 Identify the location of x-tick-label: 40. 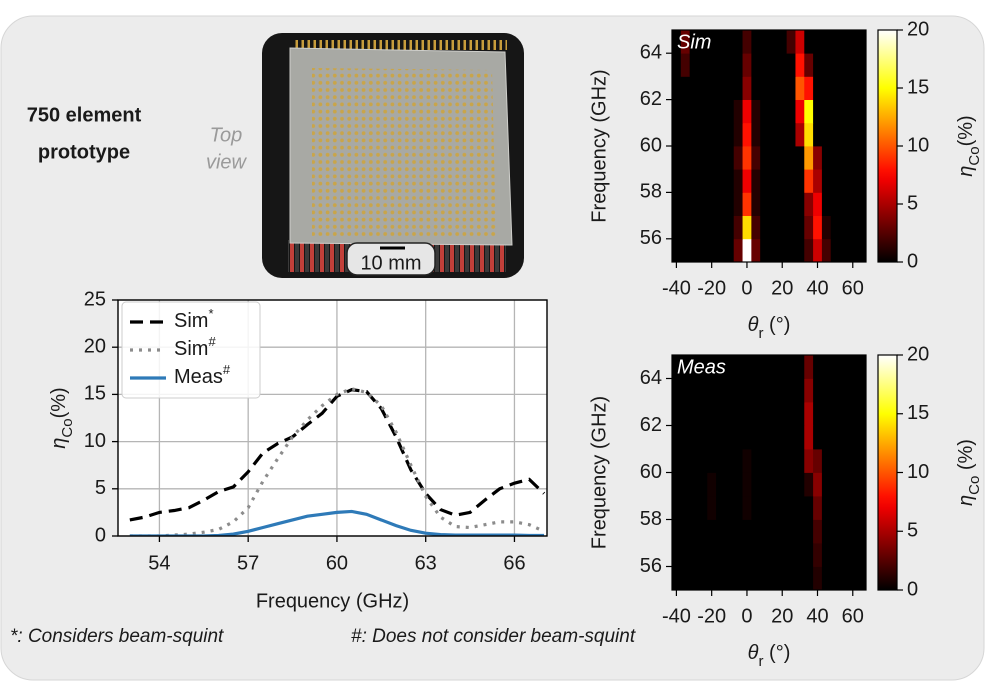
(817, 288).